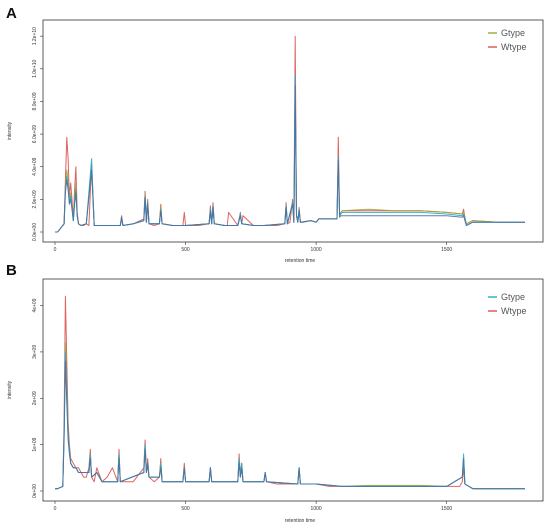  I want to click on panel-b-x-tick-label: 500, so click(185, 509).